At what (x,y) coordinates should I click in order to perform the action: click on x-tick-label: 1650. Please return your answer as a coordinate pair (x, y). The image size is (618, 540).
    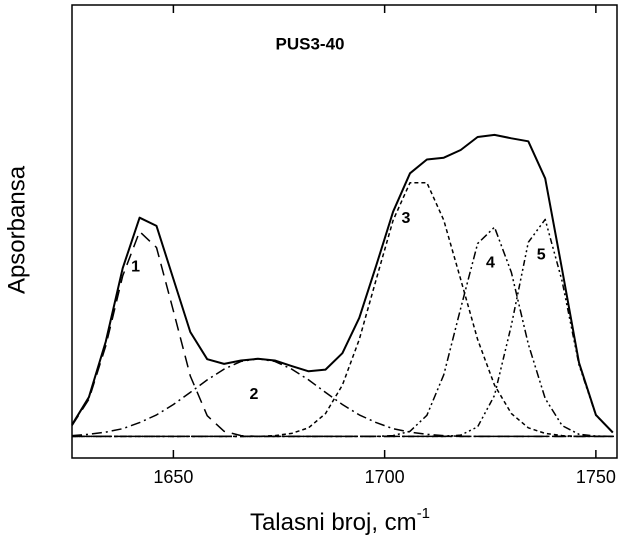
    Looking at the image, I should click on (173, 477).